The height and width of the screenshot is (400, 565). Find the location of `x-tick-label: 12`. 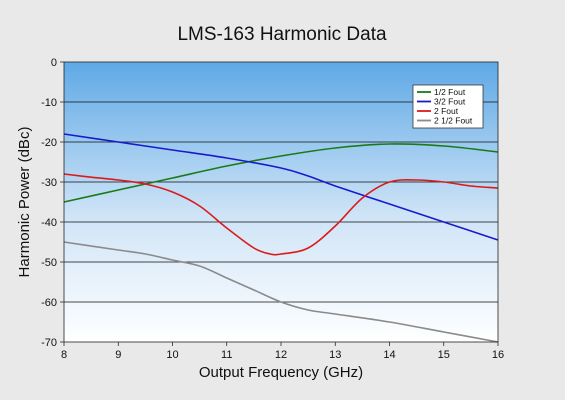

x-tick-label: 12 is located at coordinates (281, 355).